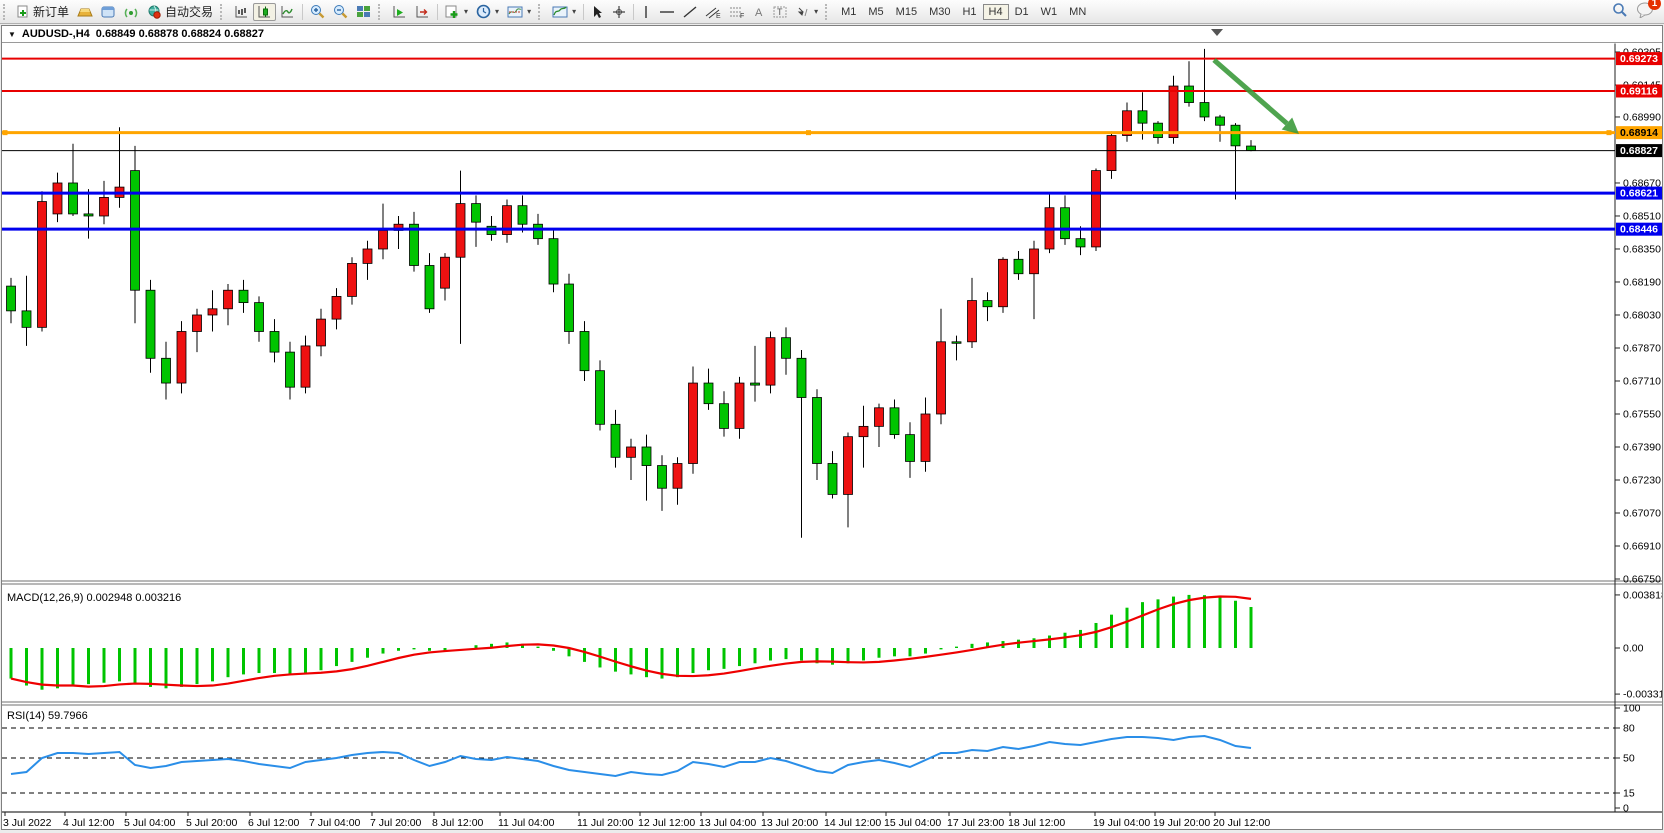 The width and height of the screenshot is (1664, 833). I want to click on date-tick-label: 11 Jul 20:00, so click(605, 823).